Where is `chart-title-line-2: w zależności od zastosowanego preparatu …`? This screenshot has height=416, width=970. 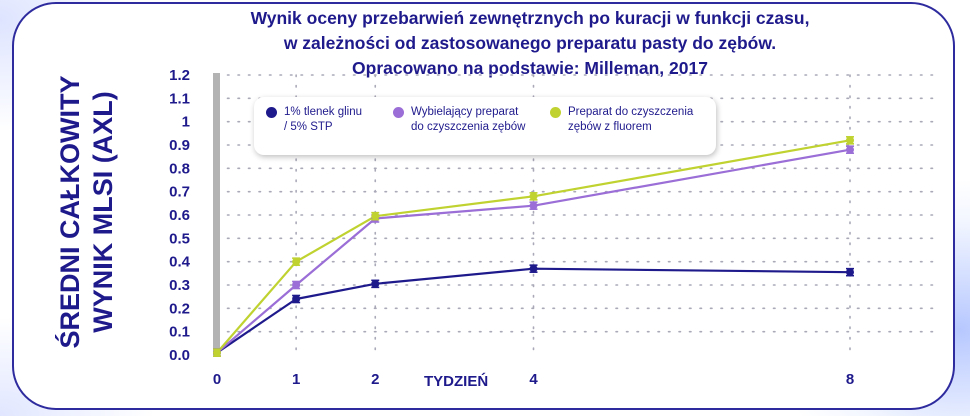 chart-title-line-2: w zależności od zastosowanego preparatu … is located at coordinates (530, 43).